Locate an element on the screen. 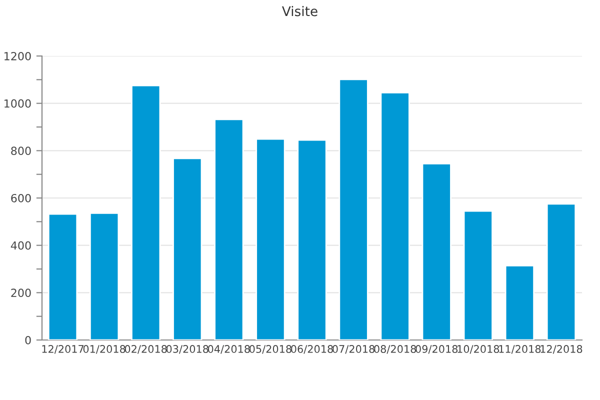 This screenshot has height=400, width=600. x-tick-label: 07/2018 is located at coordinates (353, 349).